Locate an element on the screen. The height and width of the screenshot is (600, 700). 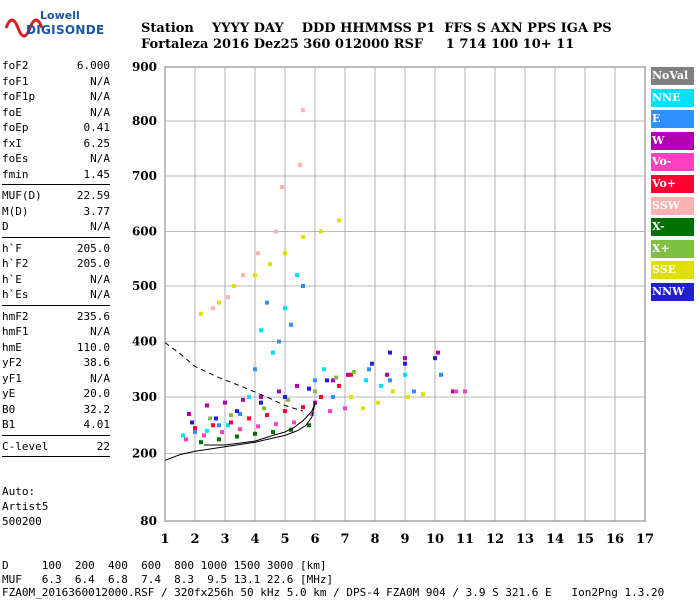
param-value: 22.59 is located at coordinates (93, 195).